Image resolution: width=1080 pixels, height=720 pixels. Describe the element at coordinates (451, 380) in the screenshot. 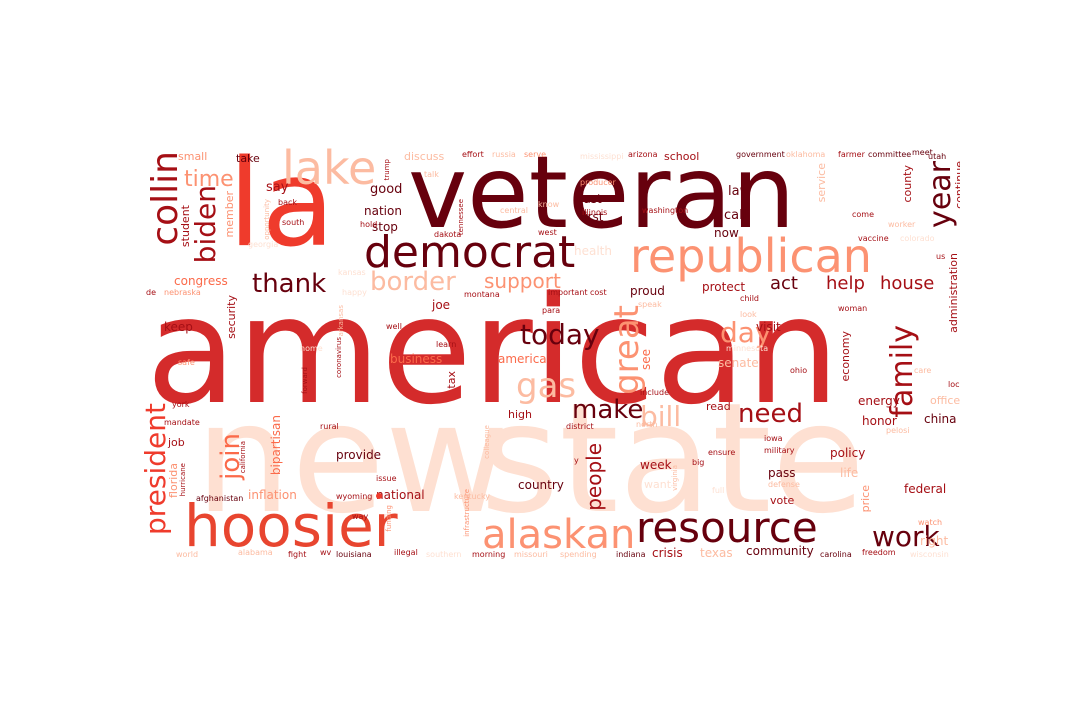

I see `word-tax: tax` at that location.